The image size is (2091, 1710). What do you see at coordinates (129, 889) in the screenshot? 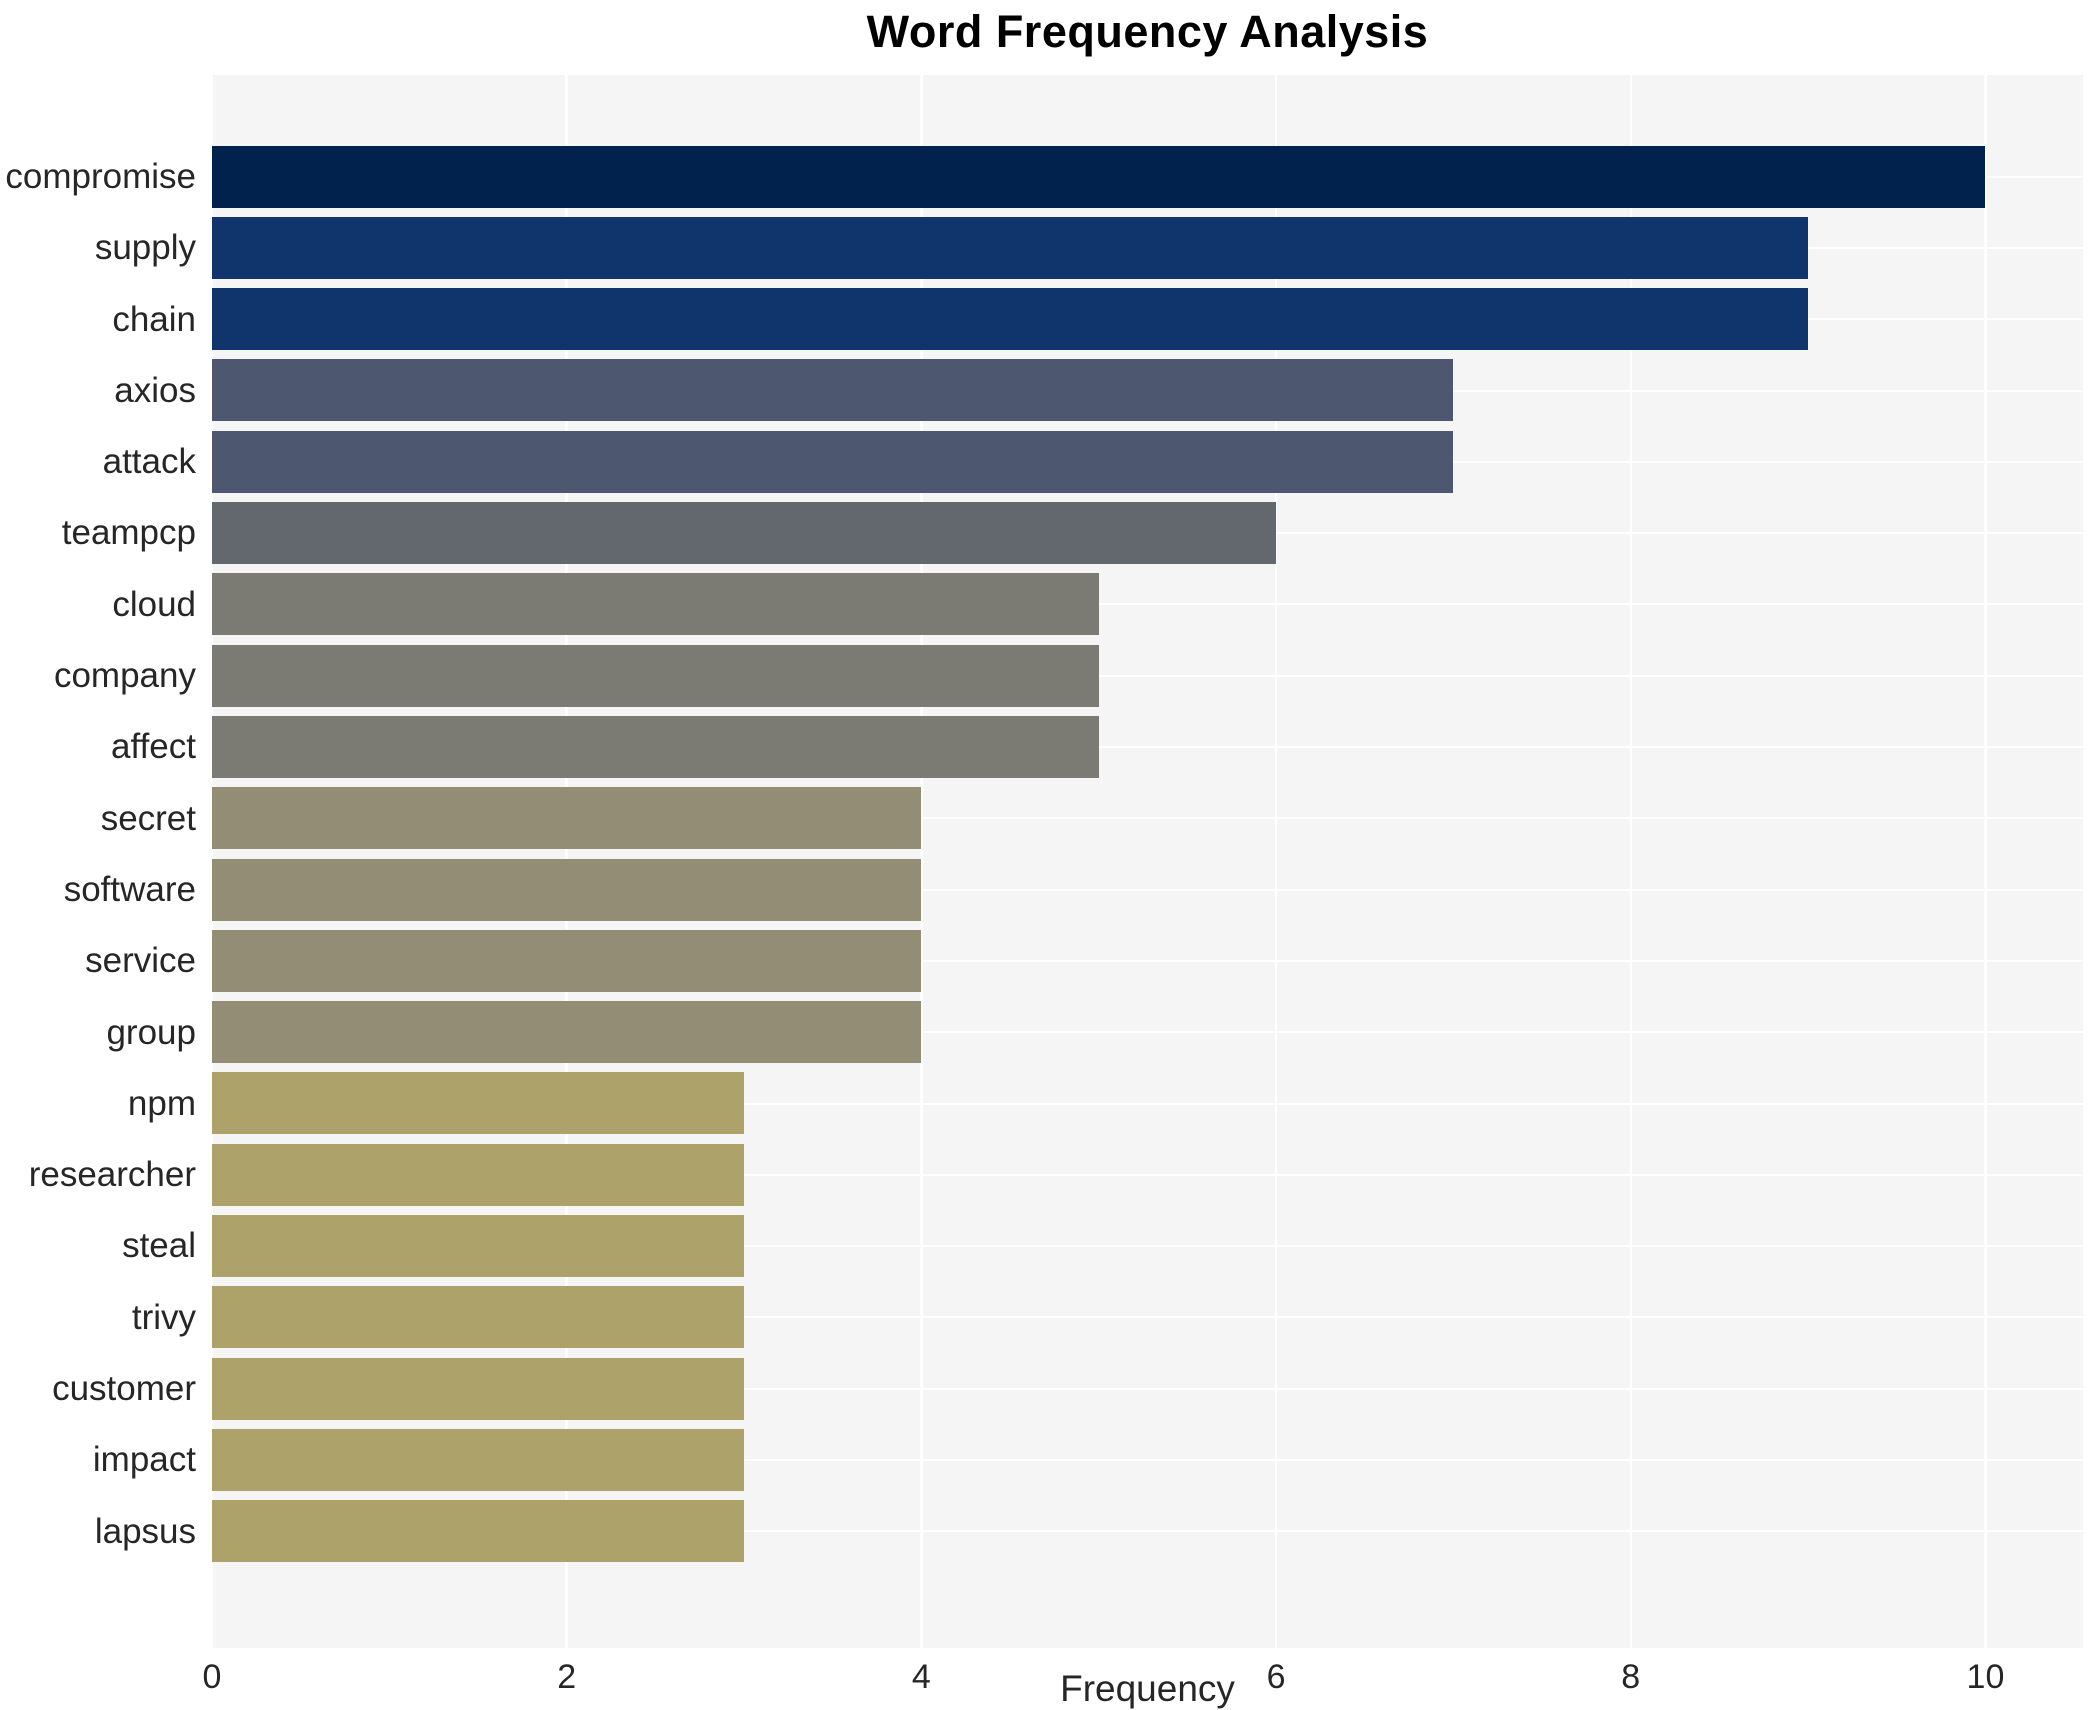
I see `y-tick-label: software` at bounding box center [129, 889].